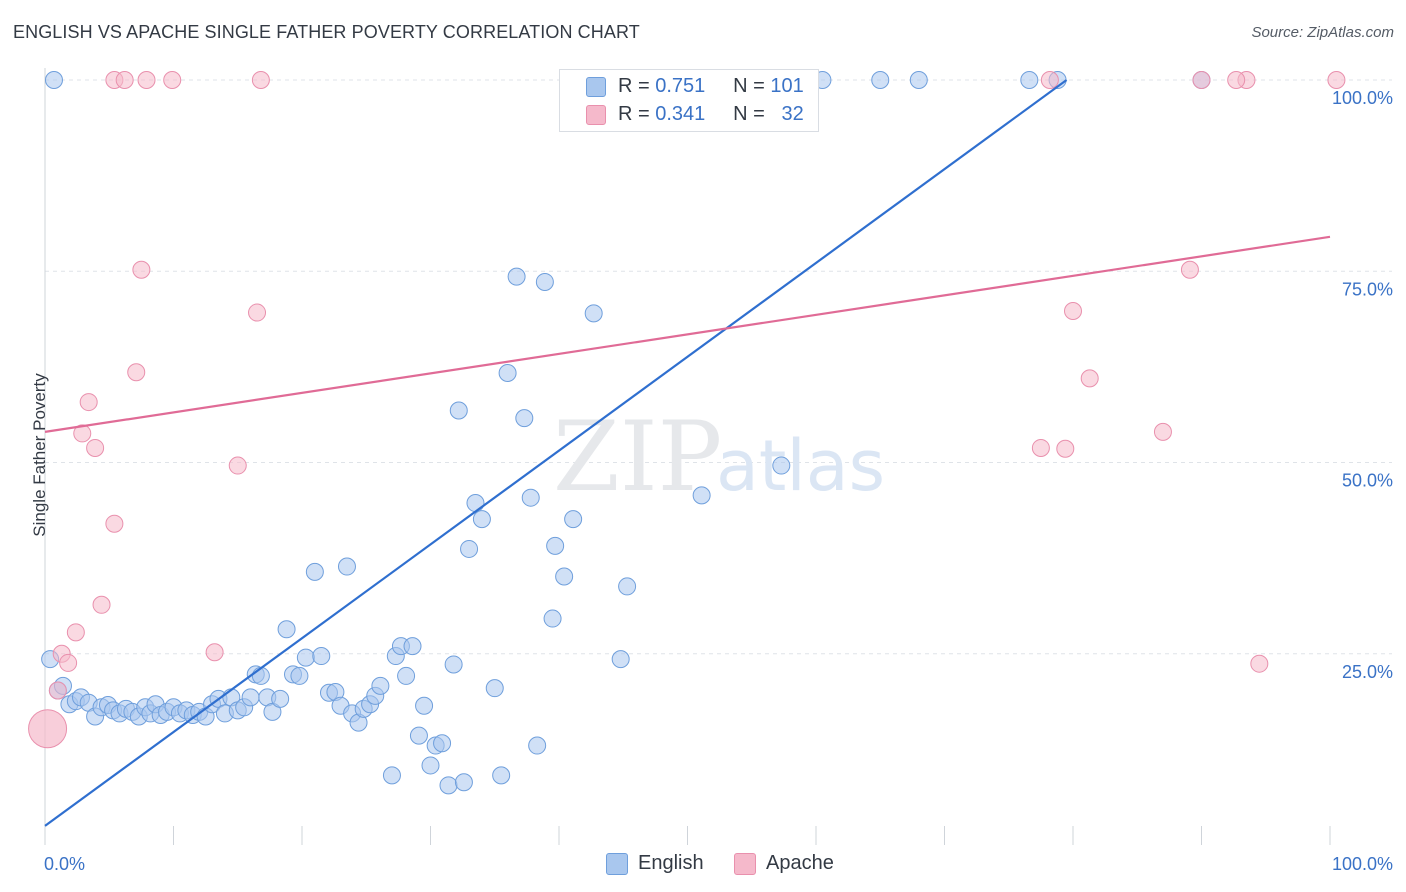 Image resolution: width=1406 pixels, height=892 pixels. What do you see at coordinates (64, 864) in the screenshot?
I see `x-tick-label-min: 0.0%` at bounding box center [64, 864].